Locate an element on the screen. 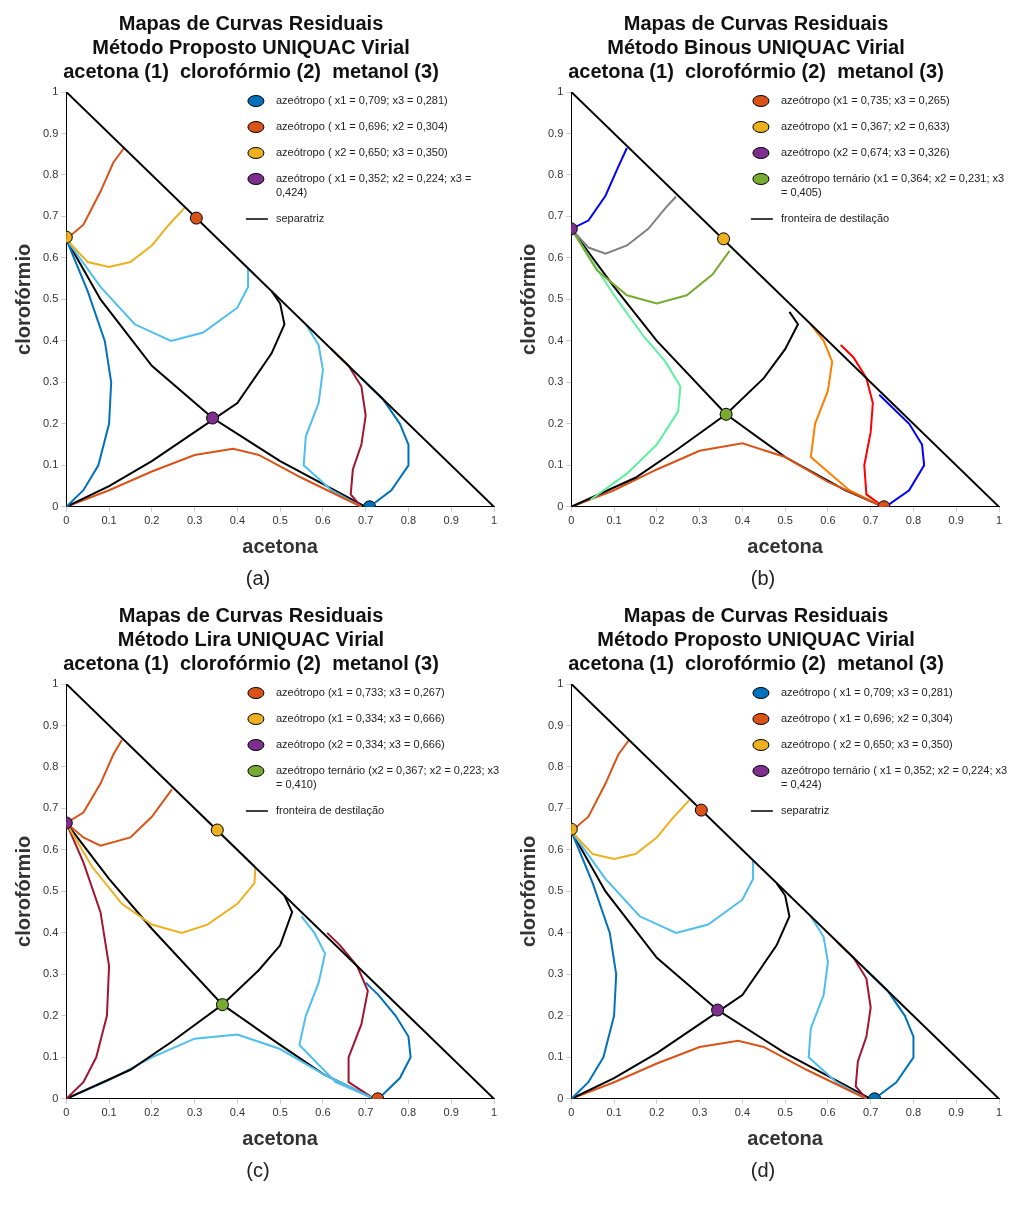 Image resolution: width=1021 pixels, height=1207 pixels. y-tick-label: 0.4 is located at coordinates (50, 931).